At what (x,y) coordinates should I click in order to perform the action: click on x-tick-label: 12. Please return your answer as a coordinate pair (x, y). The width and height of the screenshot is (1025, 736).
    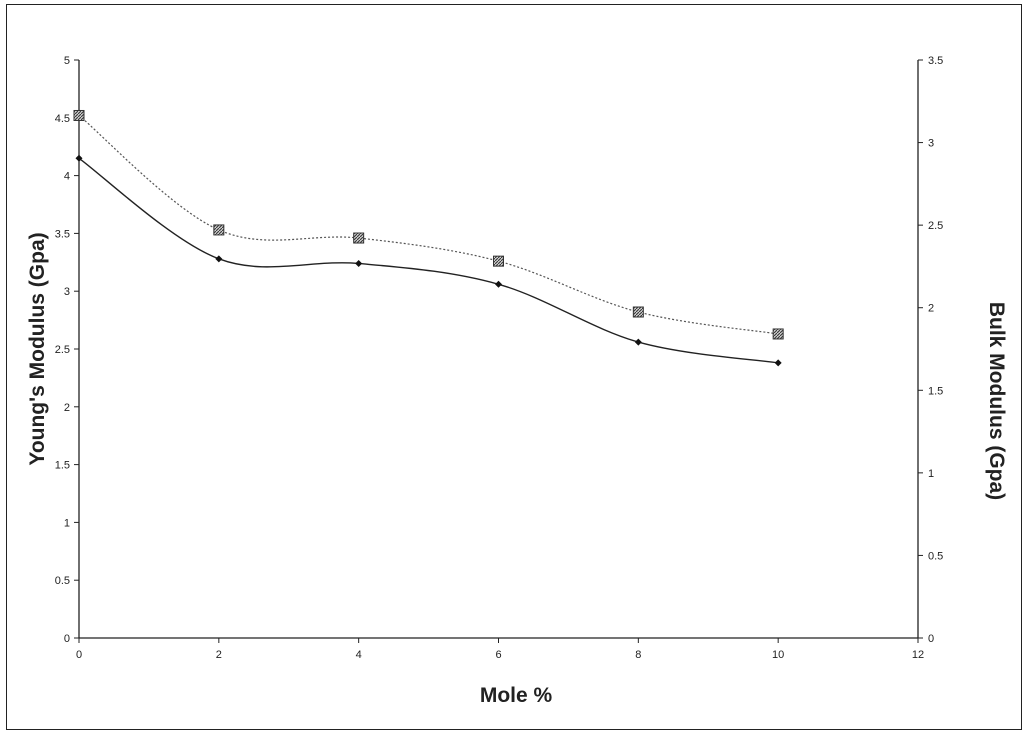
    Looking at the image, I should click on (918, 655).